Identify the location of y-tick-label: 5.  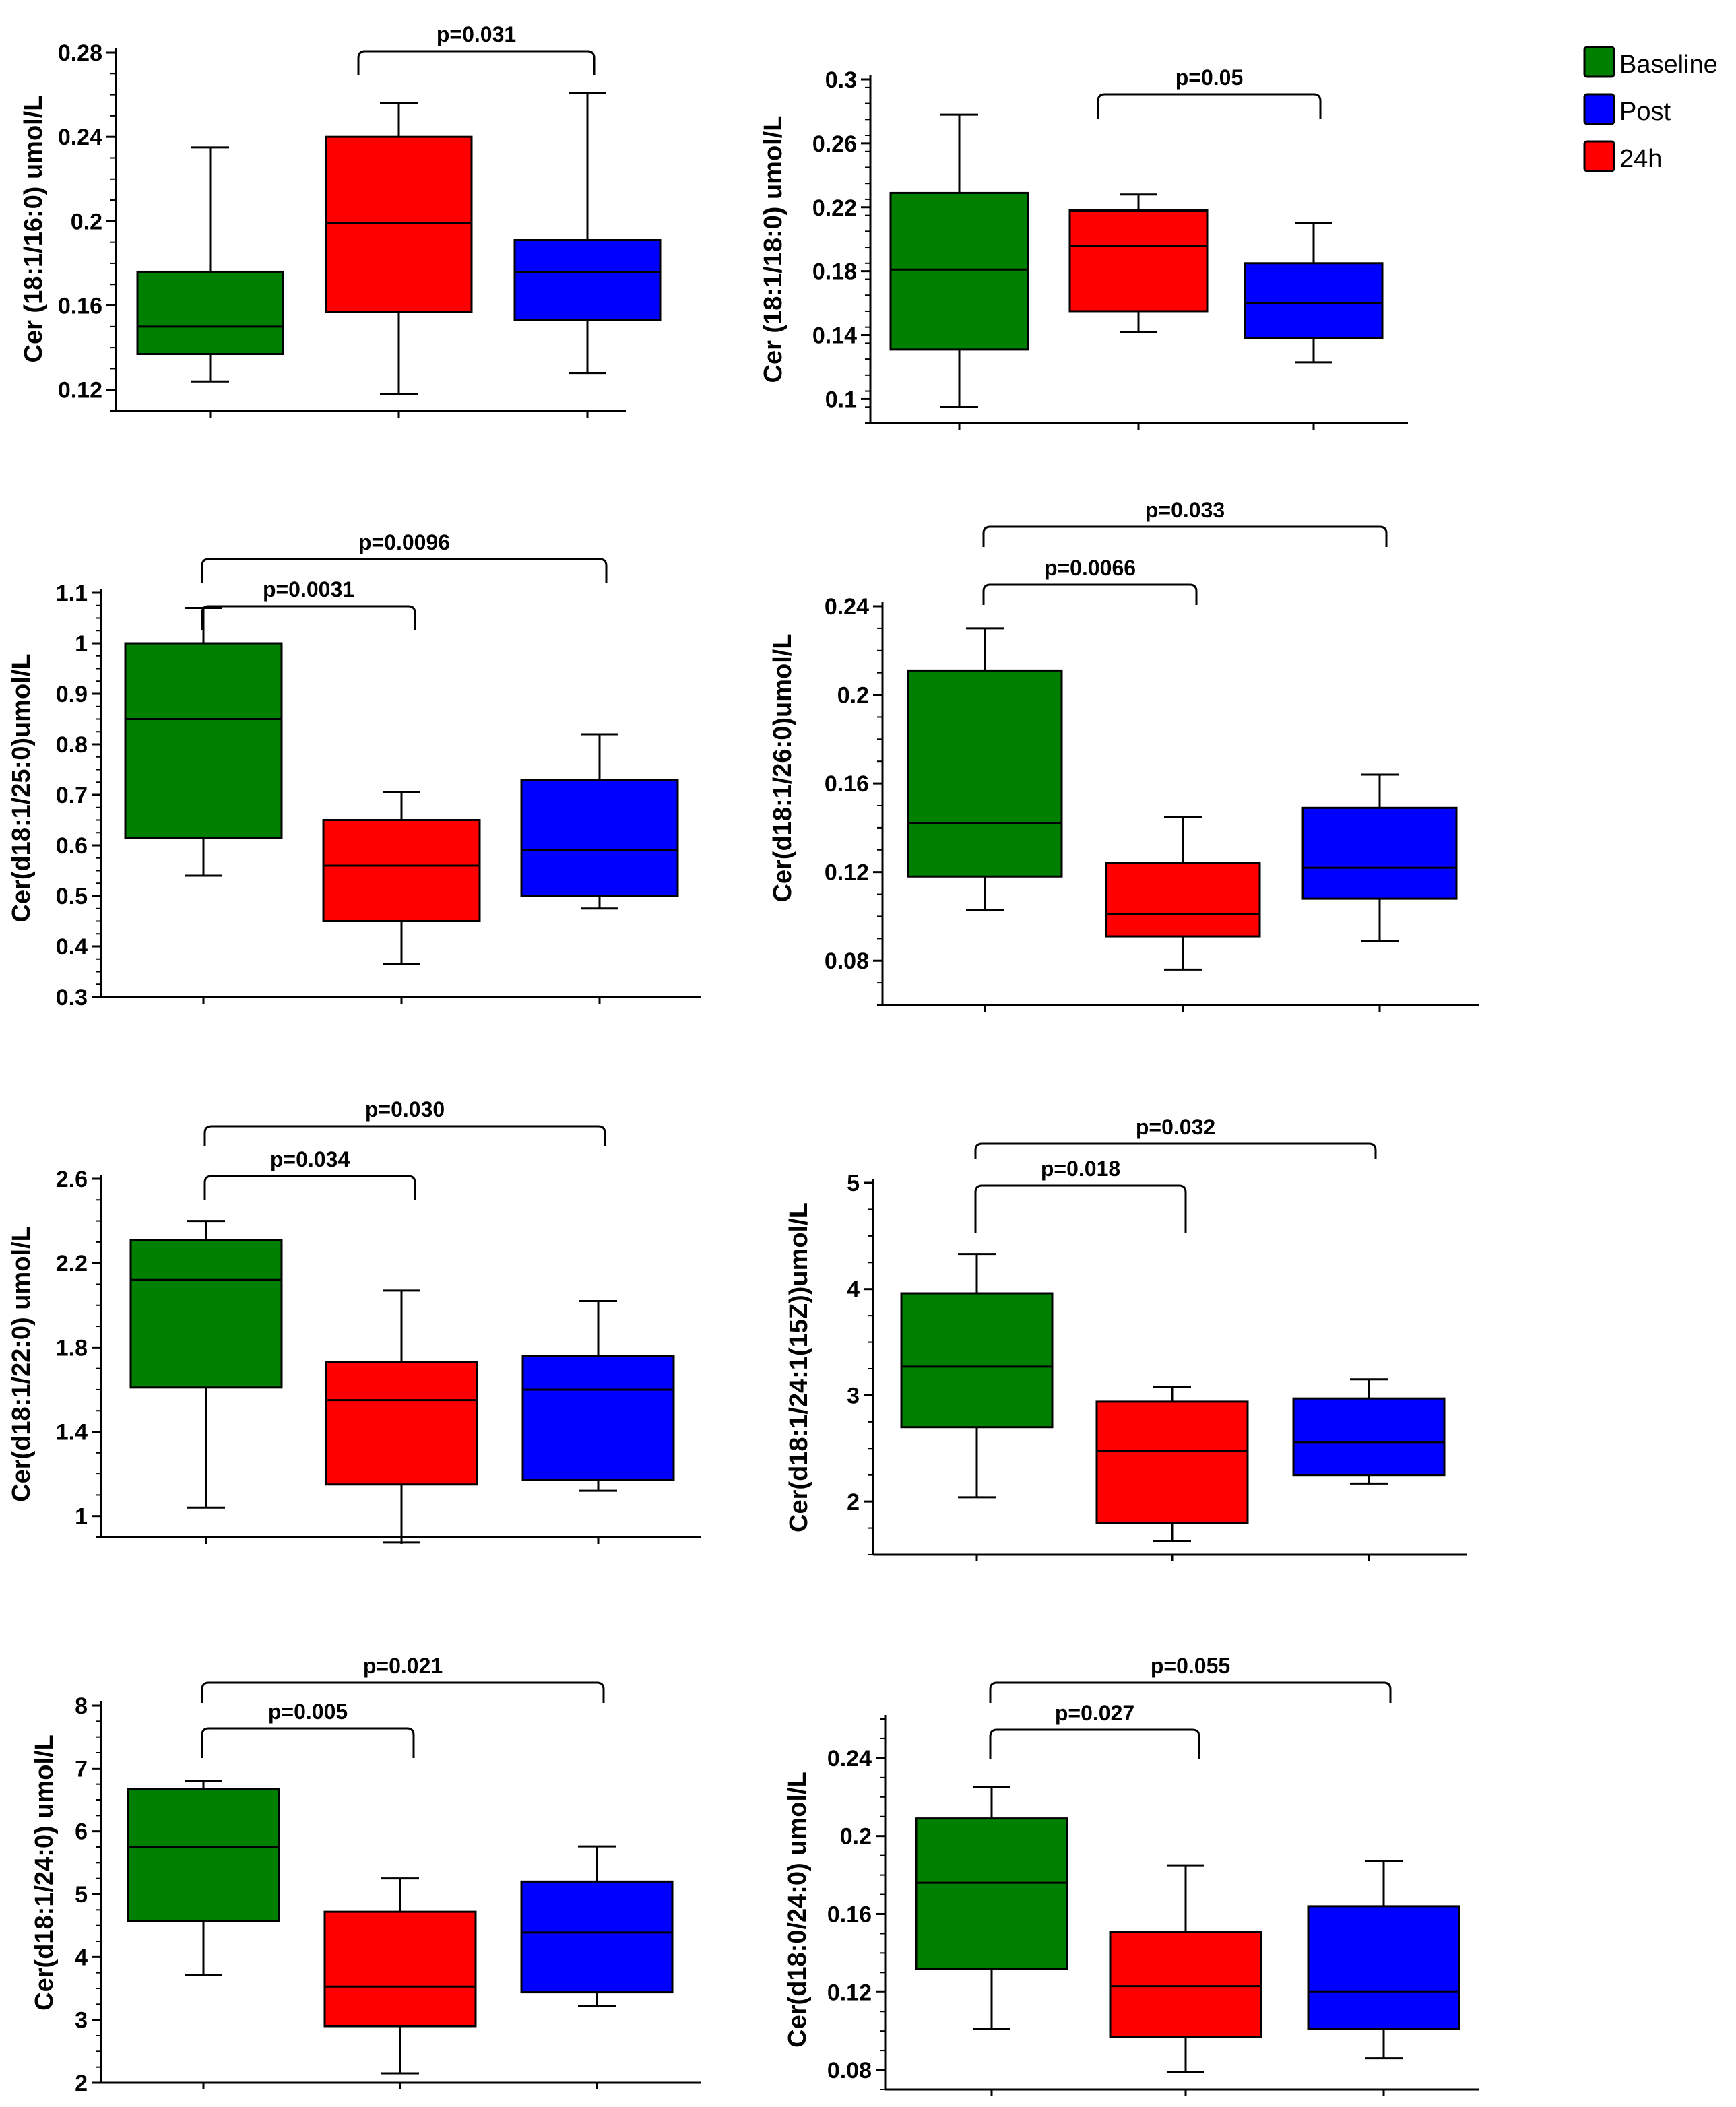
(81, 1895).